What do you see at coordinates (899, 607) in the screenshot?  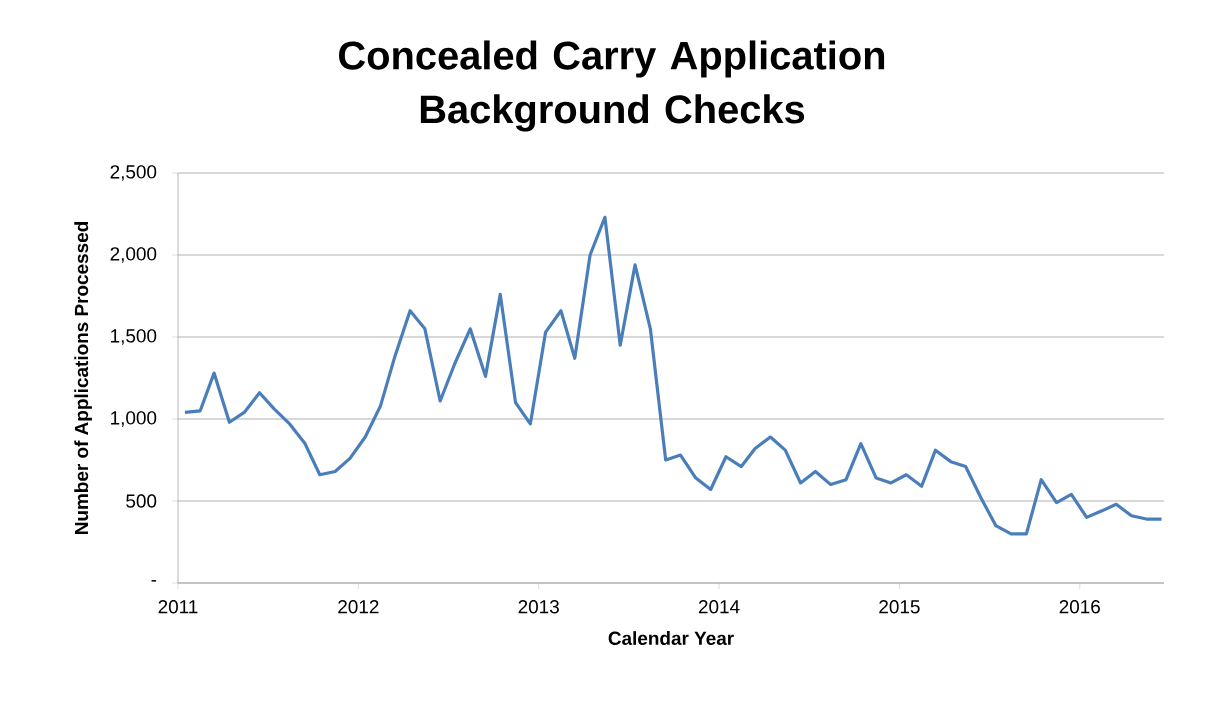 I see `x-tick-label: 2015` at bounding box center [899, 607].